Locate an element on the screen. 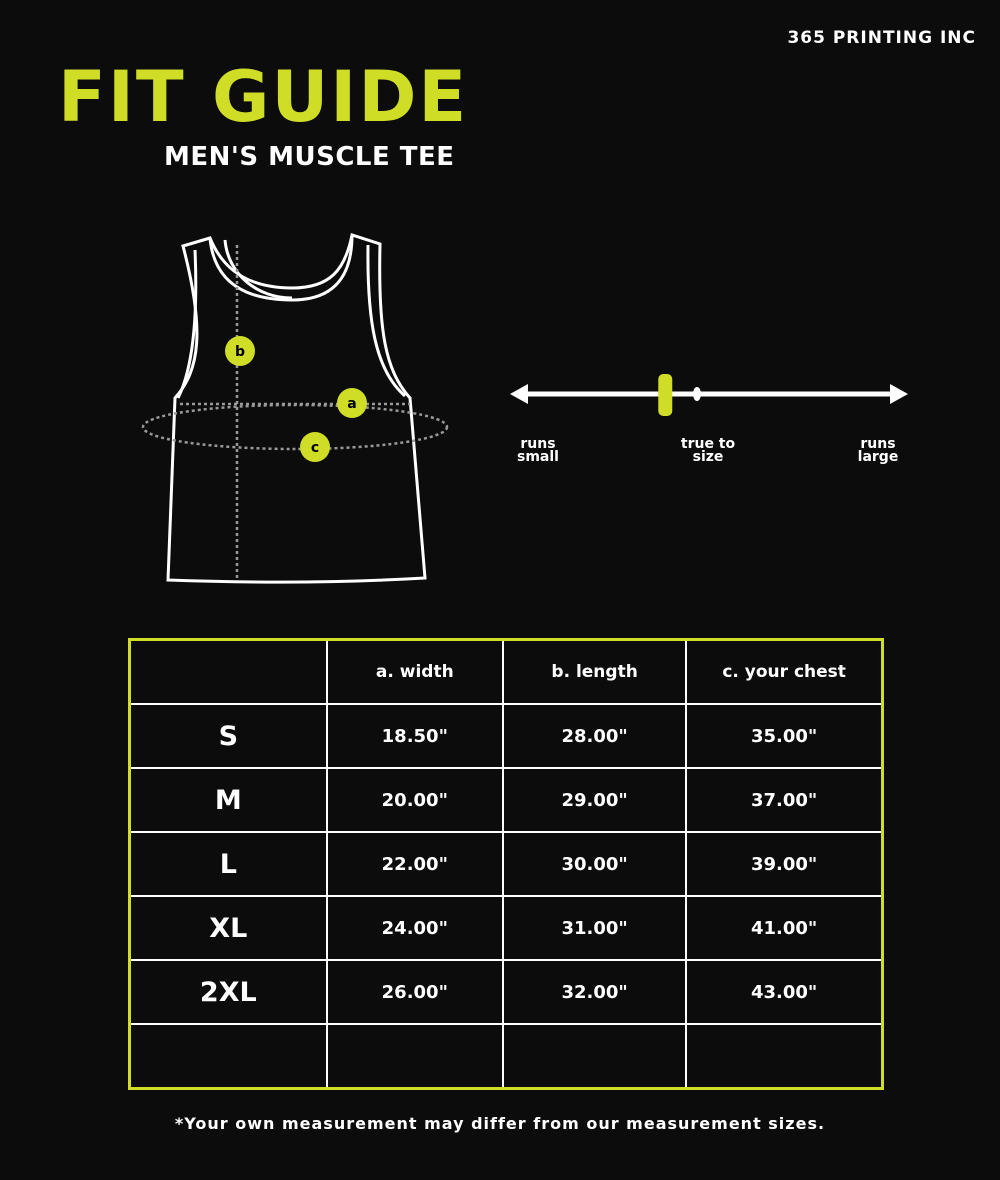  marker-b: b is located at coordinates (240, 351).